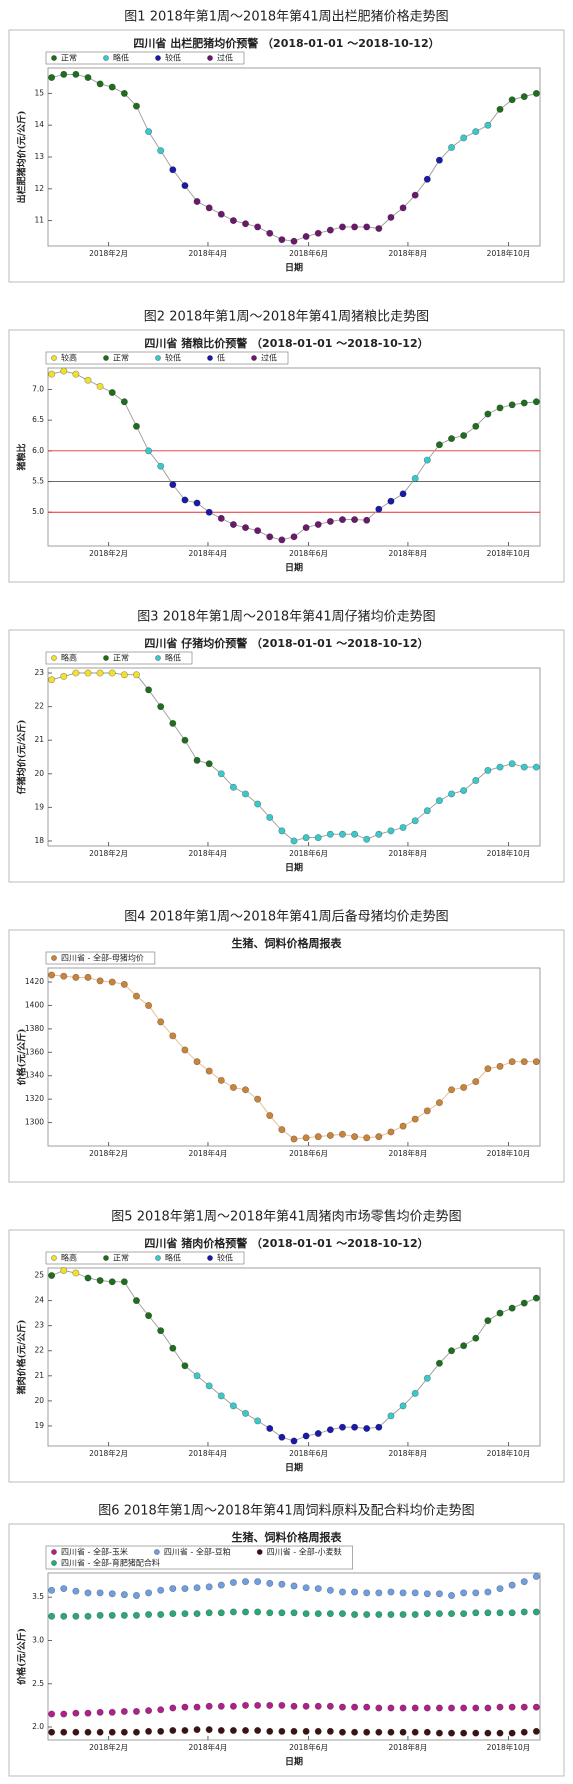 This screenshot has height=1784, width=573. What do you see at coordinates (22, 157) in the screenshot?
I see `y-axis-label: 出栏肥猪均价(元/公斤)` at bounding box center [22, 157].